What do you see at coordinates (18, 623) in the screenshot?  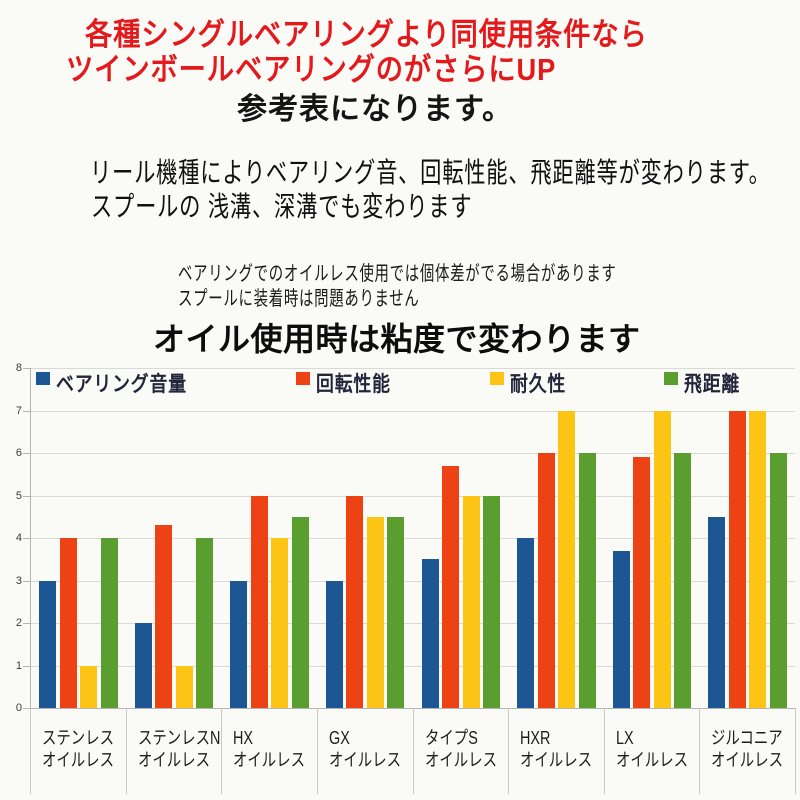 I see `y-tick-label-2: 2` at bounding box center [18, 623].